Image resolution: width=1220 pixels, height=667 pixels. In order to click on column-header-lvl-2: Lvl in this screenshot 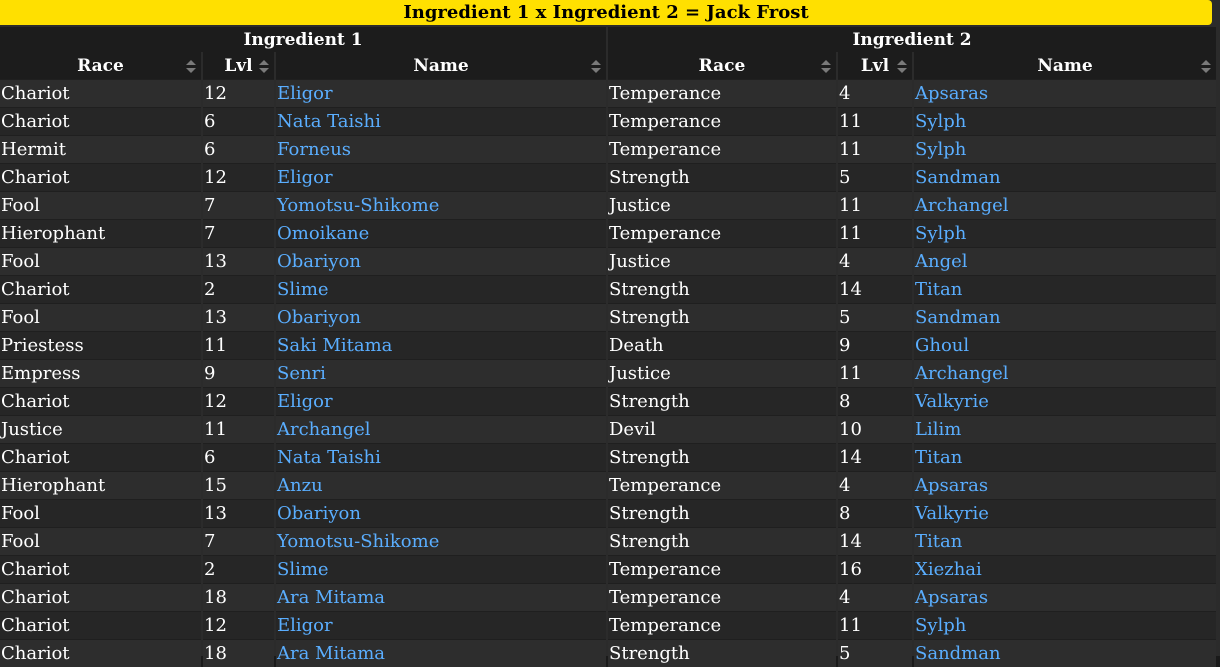, I will do `click(875, 65)`.